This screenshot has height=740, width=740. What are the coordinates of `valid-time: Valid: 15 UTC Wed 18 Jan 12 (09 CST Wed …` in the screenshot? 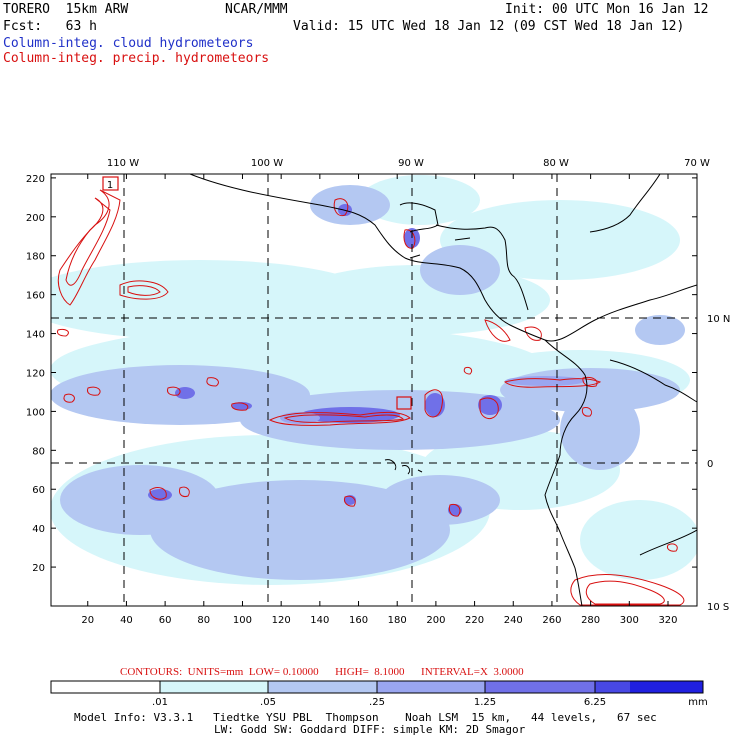 It's located at (489, 26).